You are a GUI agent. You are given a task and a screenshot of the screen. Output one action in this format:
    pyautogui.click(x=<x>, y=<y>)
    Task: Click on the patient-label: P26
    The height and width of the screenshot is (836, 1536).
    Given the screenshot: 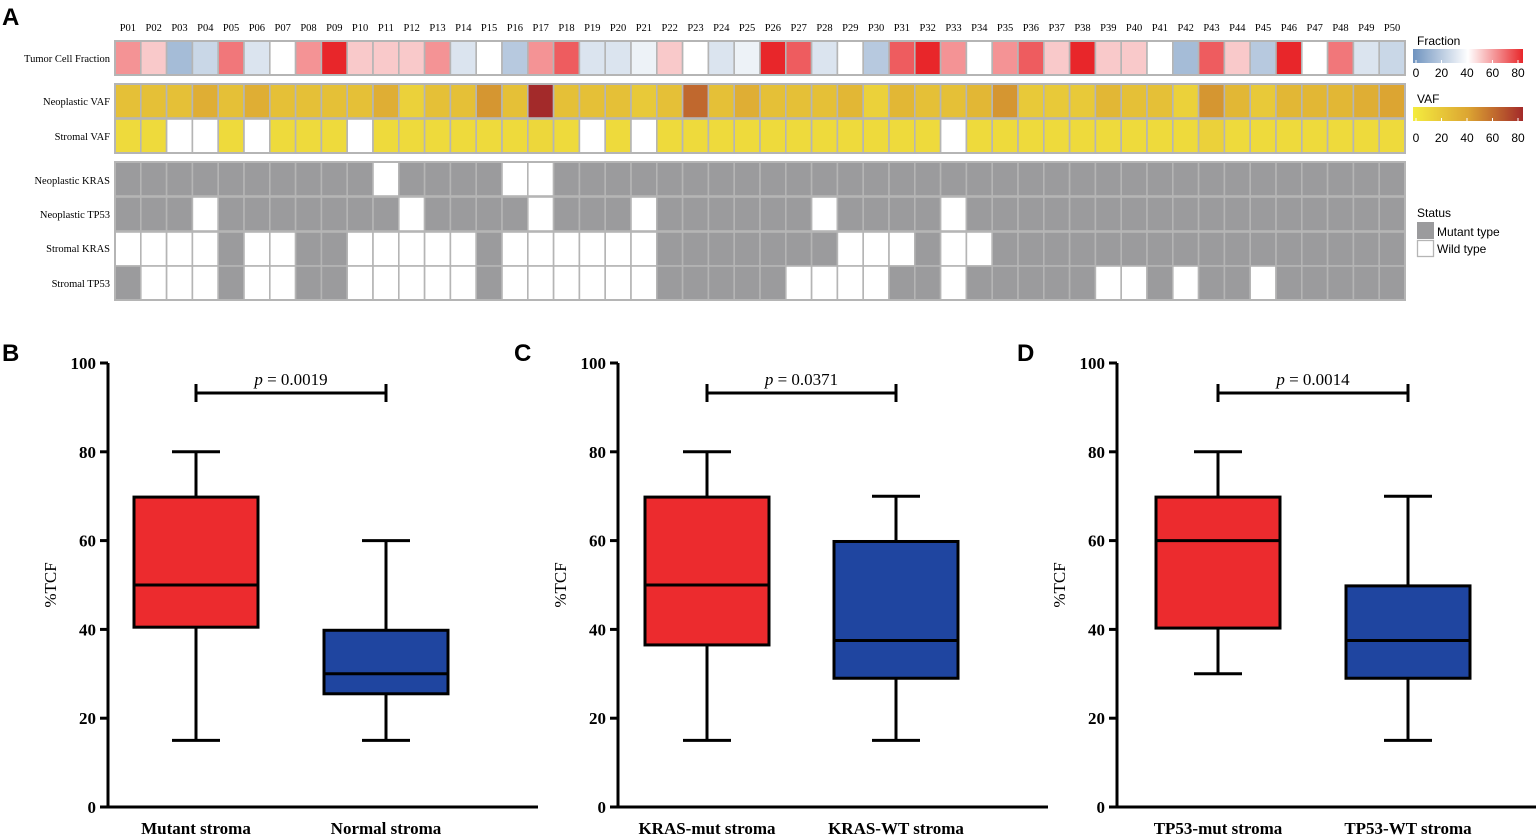 What is the action you would take?
    pyautogui.click(x=773, y=28)
    